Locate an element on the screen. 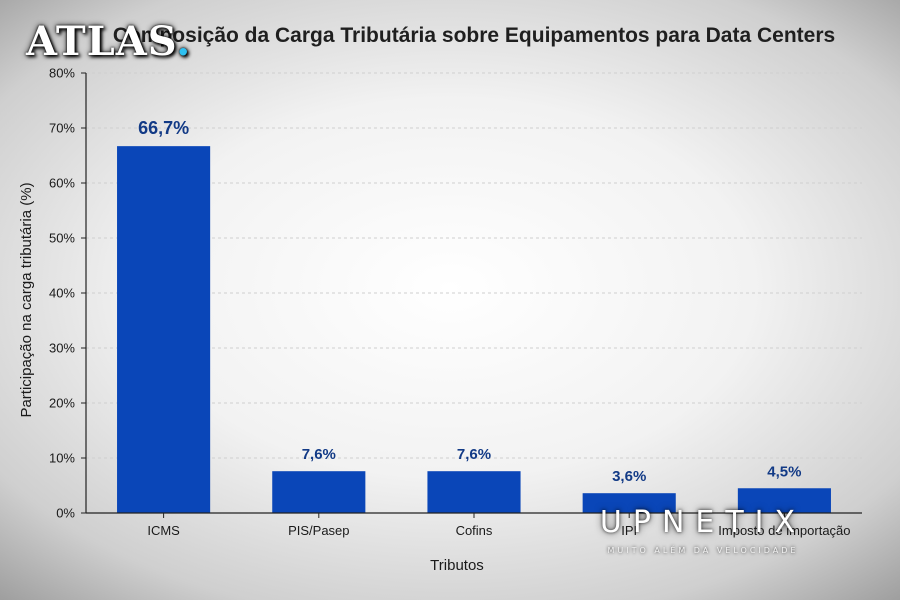  x-axis-title: Tributos is located at coordinates (457, 565).